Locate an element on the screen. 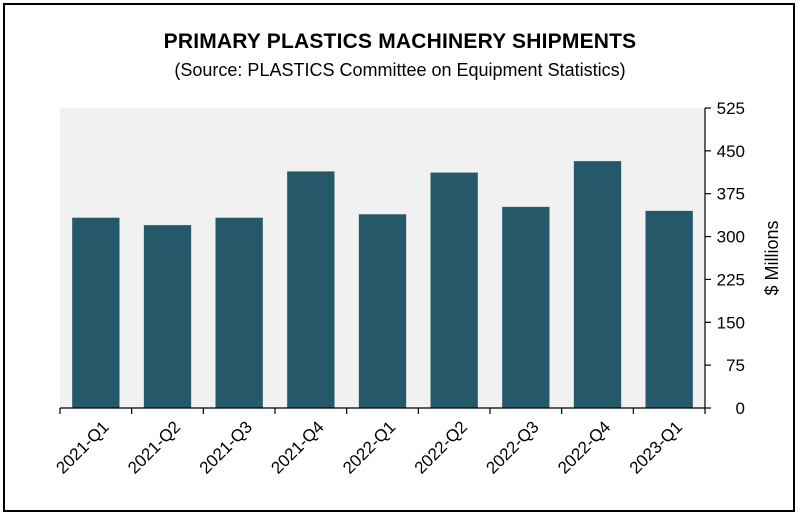  bar-2022-Q3 is located at coordinates (526, 307).